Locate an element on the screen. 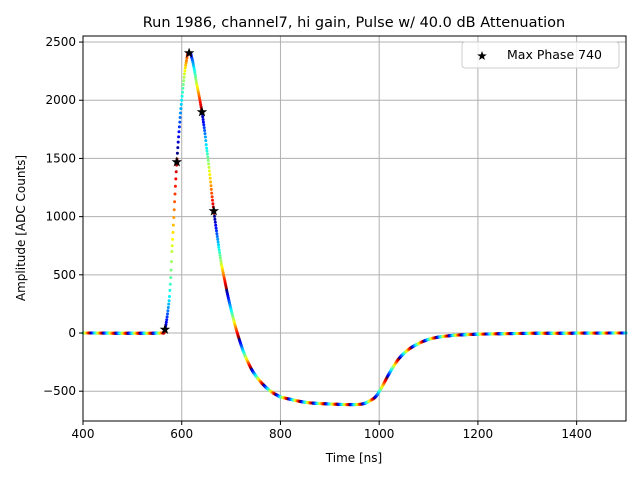 The image size is (640, 480). x-tick-label: 1200 is located at coordinates (478, 434).